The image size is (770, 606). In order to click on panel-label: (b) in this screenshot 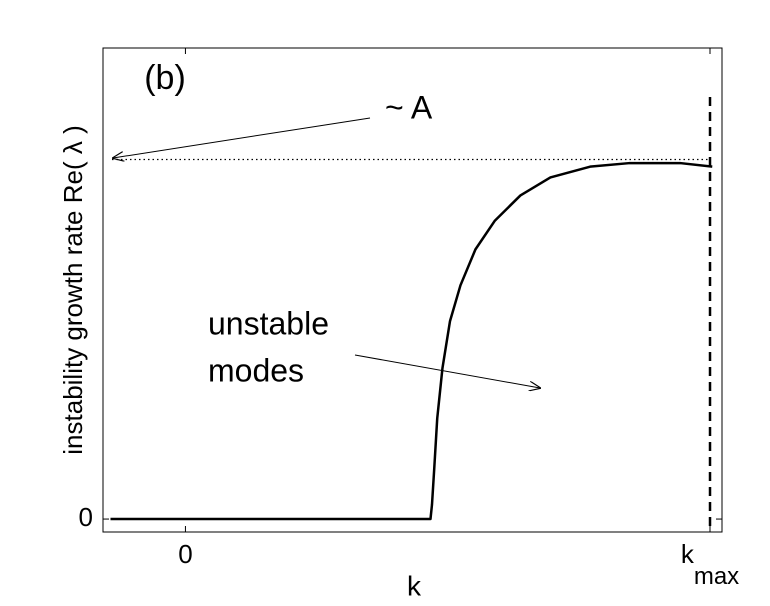, I will do `click(165, 78)`.